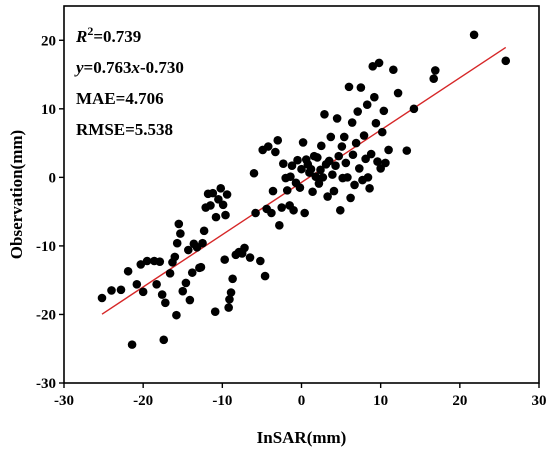  I want to click on y-tick-label: -10, so click(46, 247).